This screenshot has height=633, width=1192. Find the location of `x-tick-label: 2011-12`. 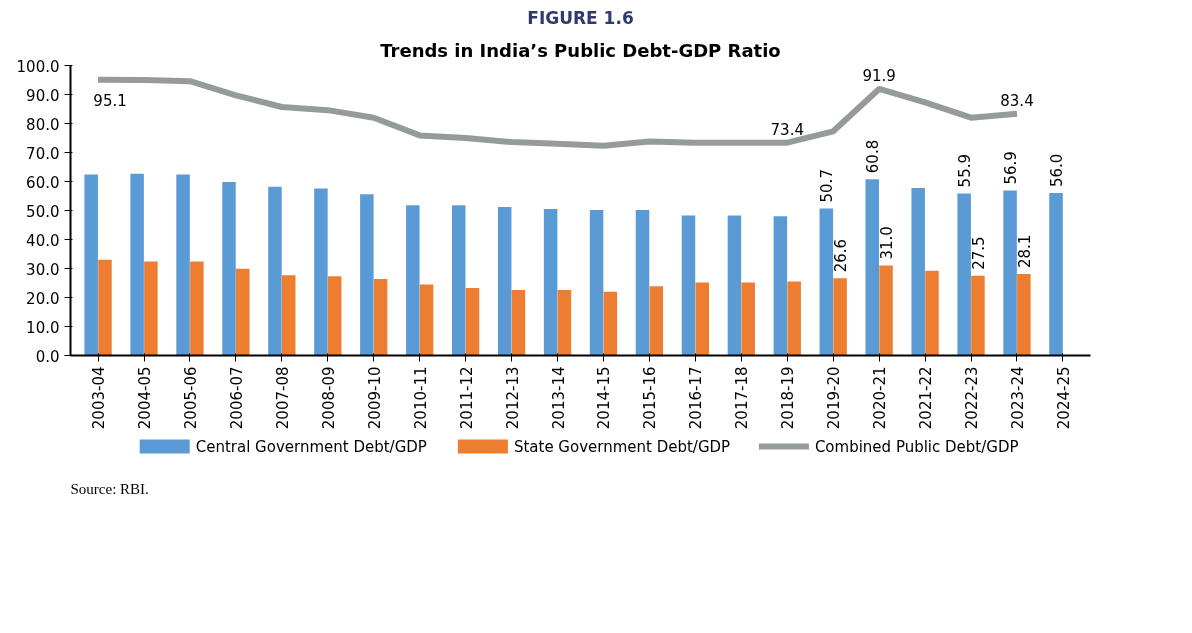

x-tick-label: 2011-12 is located at coordinates (466, 398).